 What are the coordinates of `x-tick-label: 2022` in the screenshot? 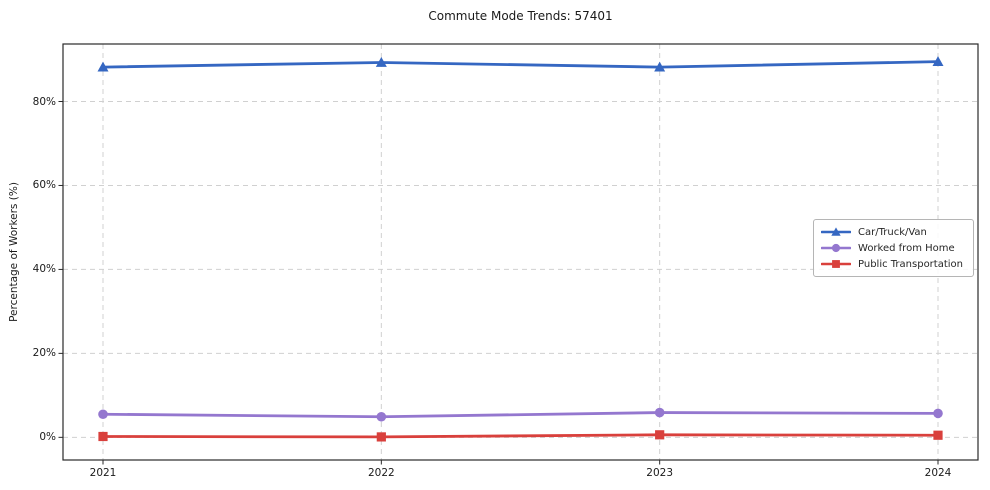 It's located at (381, 473).